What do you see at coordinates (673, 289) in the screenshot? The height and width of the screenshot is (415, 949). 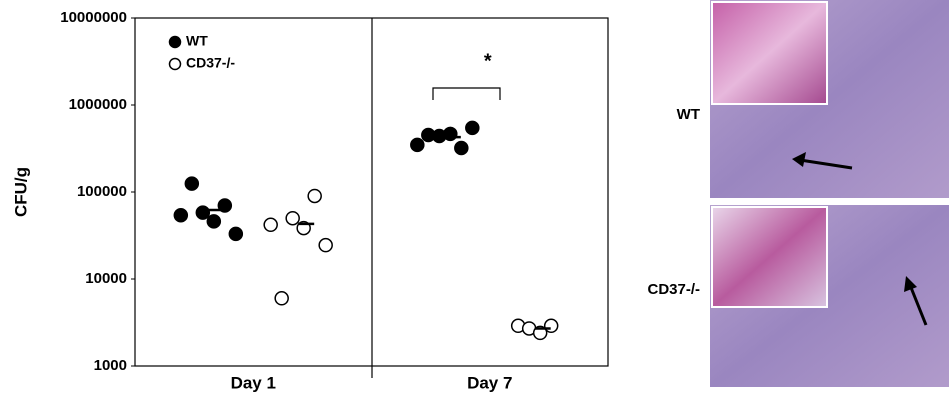 I see `micrograph-label: CD37-/-` at bounding box center [673, 289].